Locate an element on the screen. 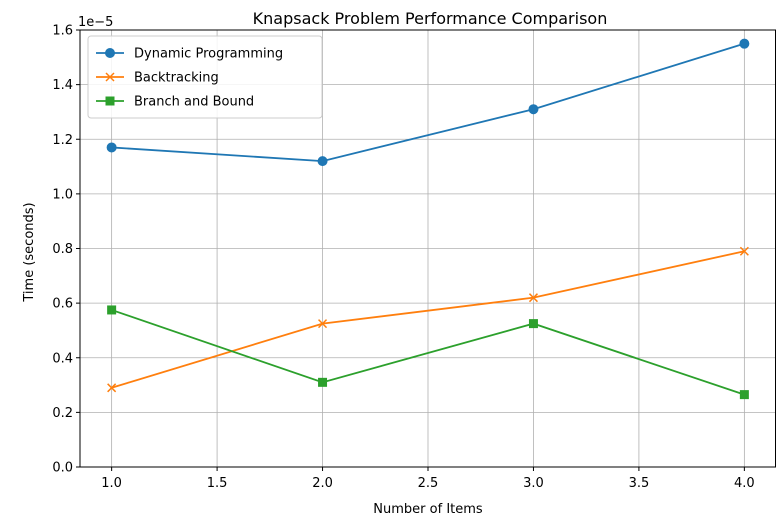  legend-label: Dynamic Programming is located at coordinates (208, 54).